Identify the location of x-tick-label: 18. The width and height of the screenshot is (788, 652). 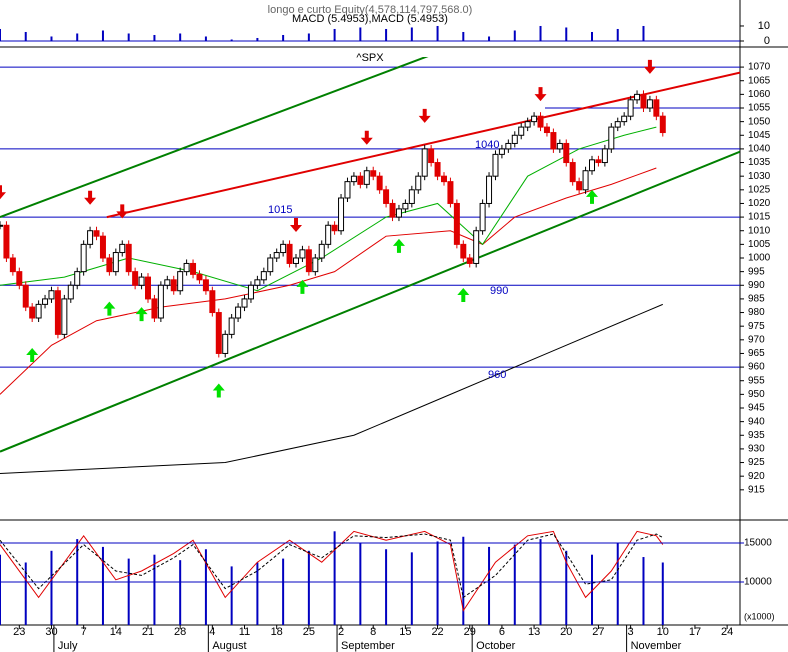
(277, 632).